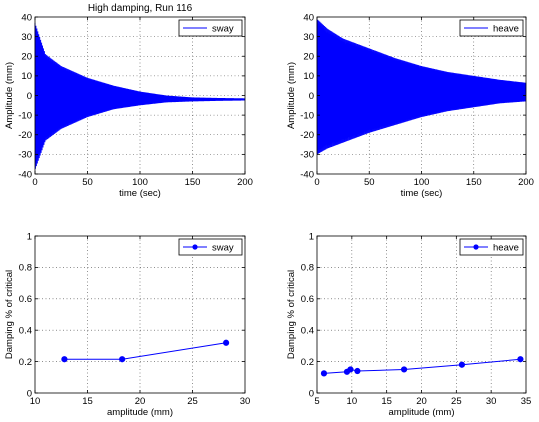  Describe the element at coordinates (140, 314) in the screenshot. I see `plot-area` at that location.